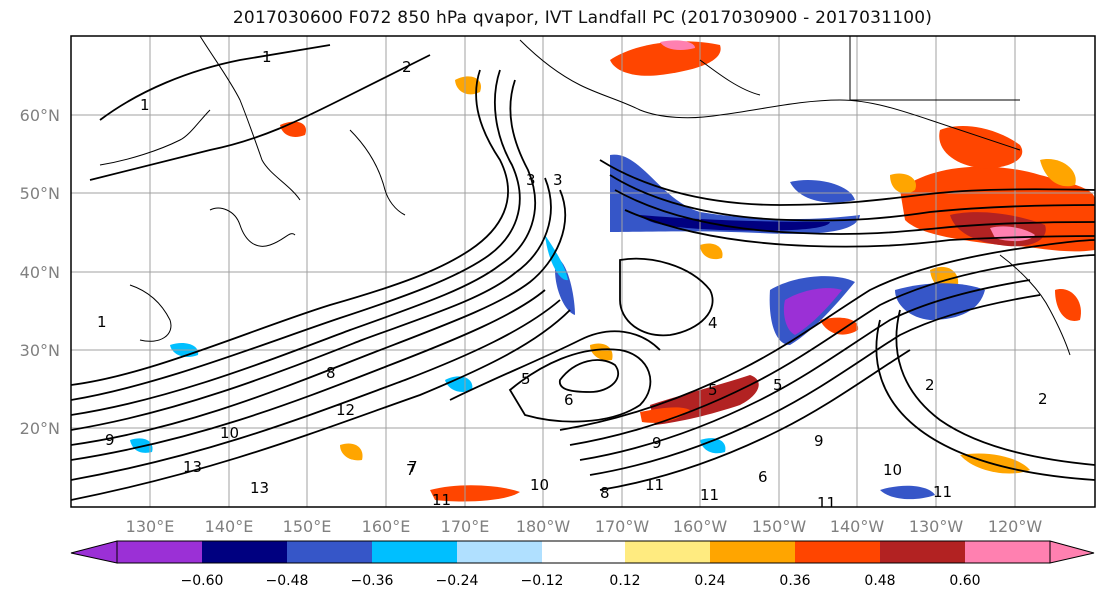 The image size is (1105, 601). What do you see at coordinates (542, 581) in the screenshot?
I see `colorbar-tick-label: −0.12` at bounding box center [542, 581].